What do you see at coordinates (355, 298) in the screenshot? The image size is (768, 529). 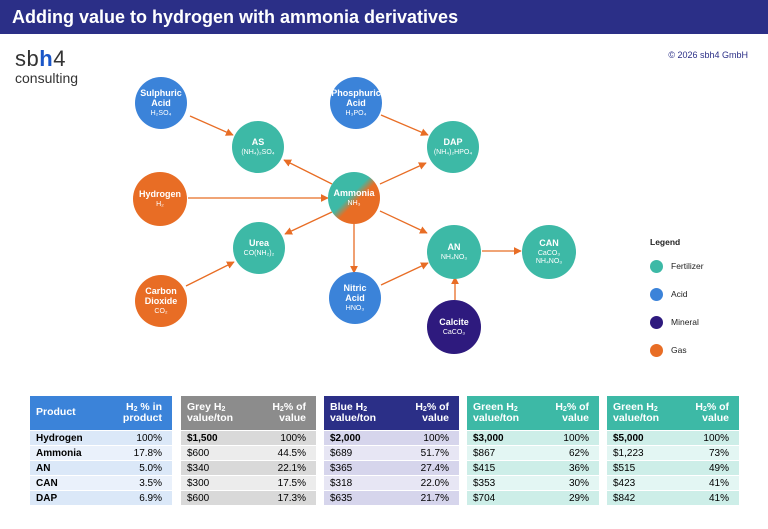 I see `node-nitric-acid: Nitric Acid HNO₃` at bounding box center [355, 298].